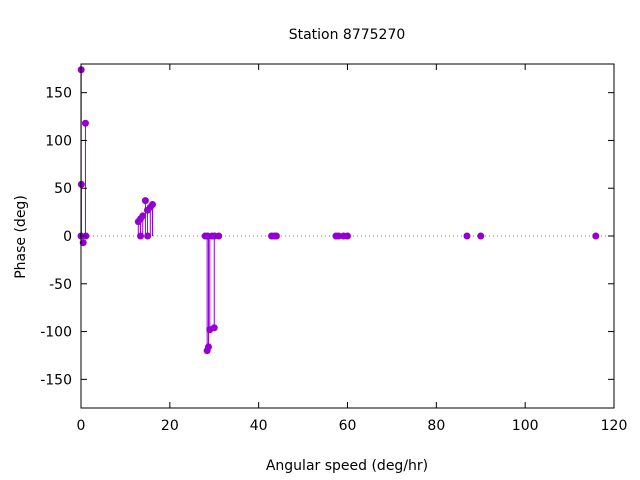  I want to click on x-tick-label: 80, so click(436, 426).